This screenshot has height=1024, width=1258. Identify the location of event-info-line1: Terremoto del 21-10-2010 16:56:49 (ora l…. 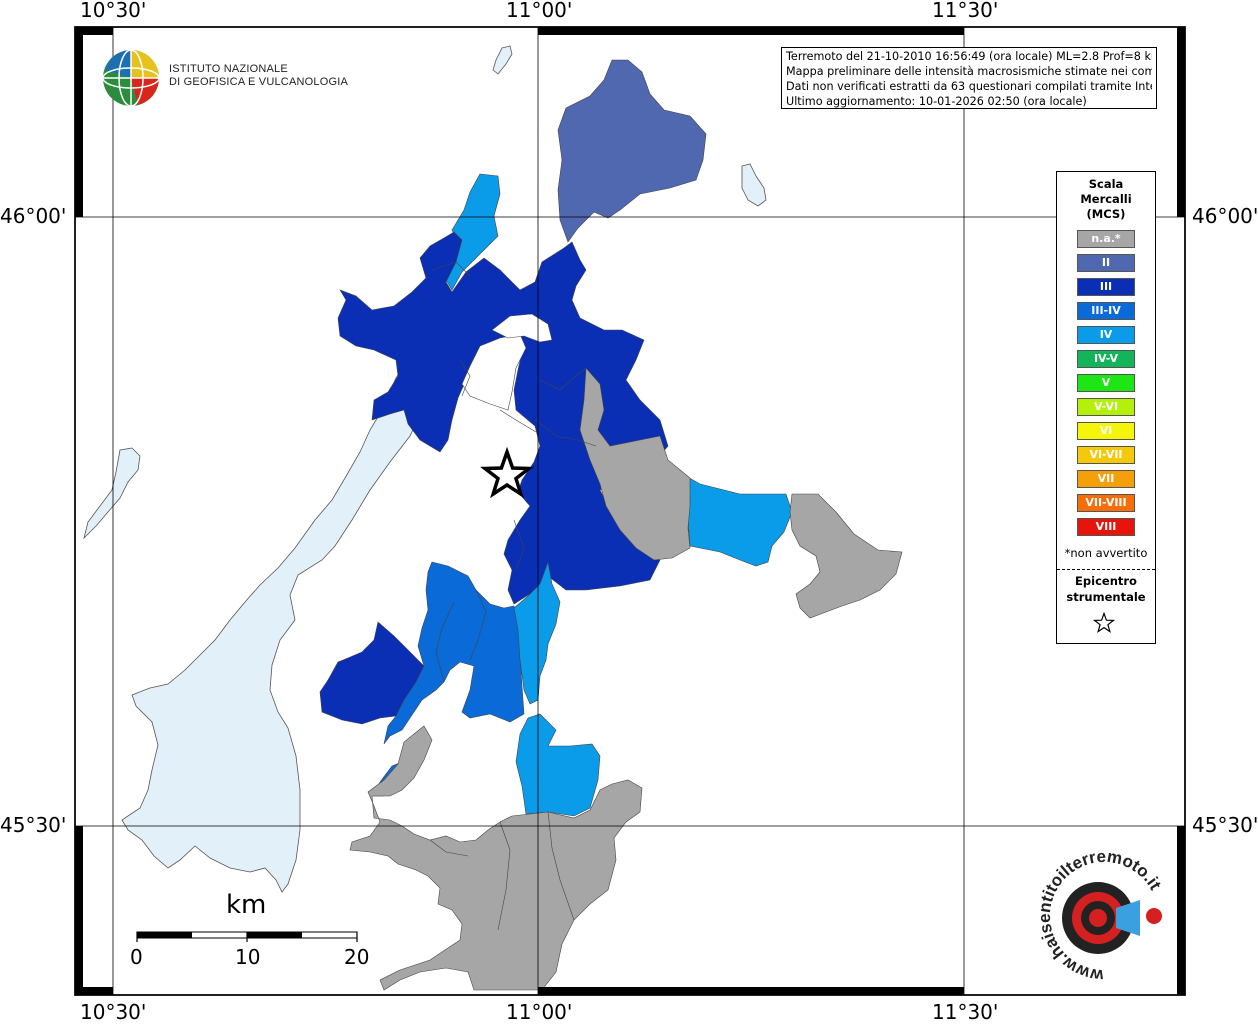
(969, 56).